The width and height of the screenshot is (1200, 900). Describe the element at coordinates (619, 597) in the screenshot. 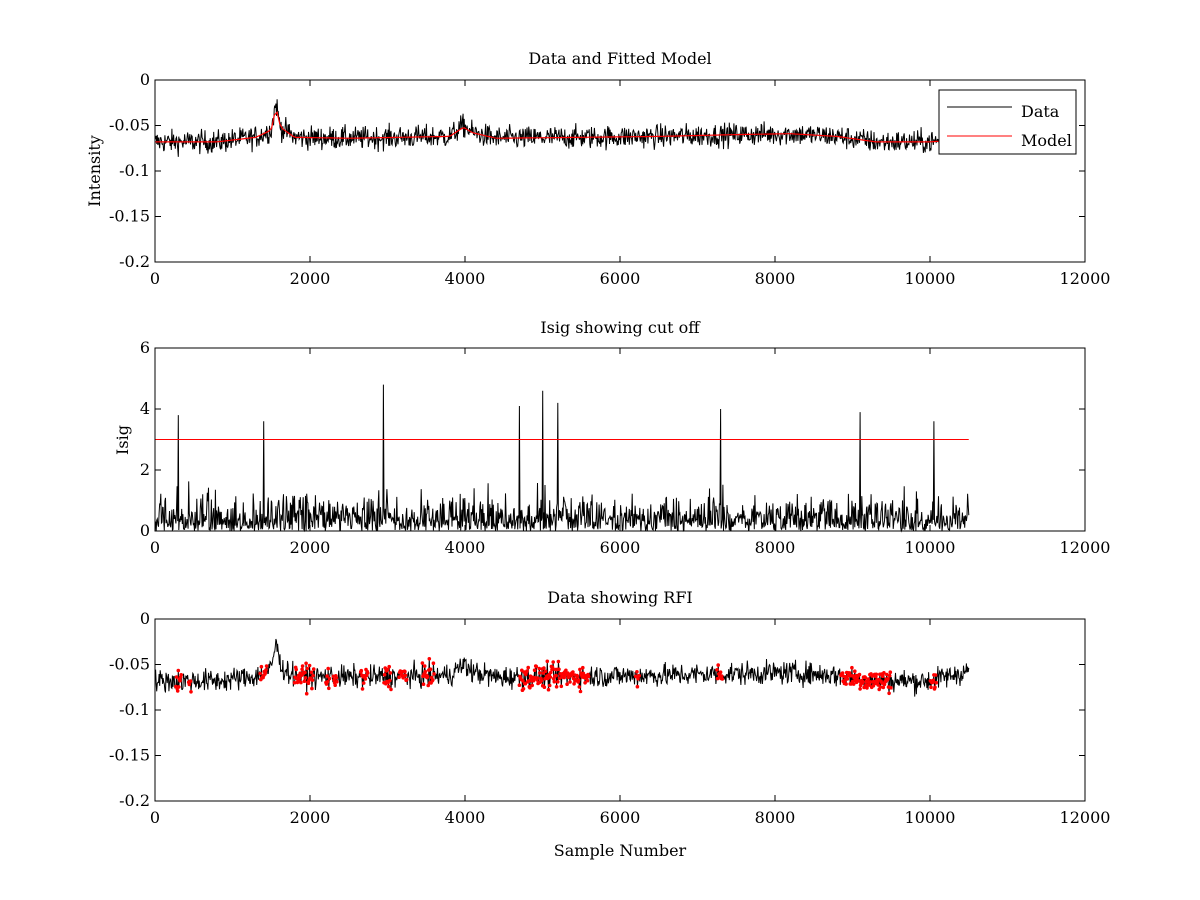

I see `panel3-title: Data showing RFI` at that location.